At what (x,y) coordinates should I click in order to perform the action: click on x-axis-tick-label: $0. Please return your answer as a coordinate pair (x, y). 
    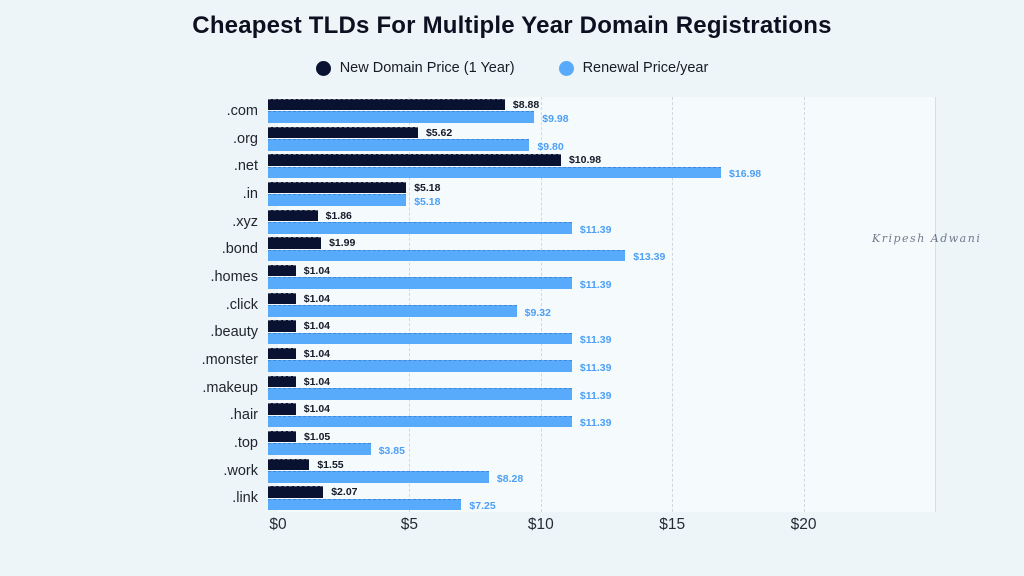
    Looking at the image, I should click on (278, 524).